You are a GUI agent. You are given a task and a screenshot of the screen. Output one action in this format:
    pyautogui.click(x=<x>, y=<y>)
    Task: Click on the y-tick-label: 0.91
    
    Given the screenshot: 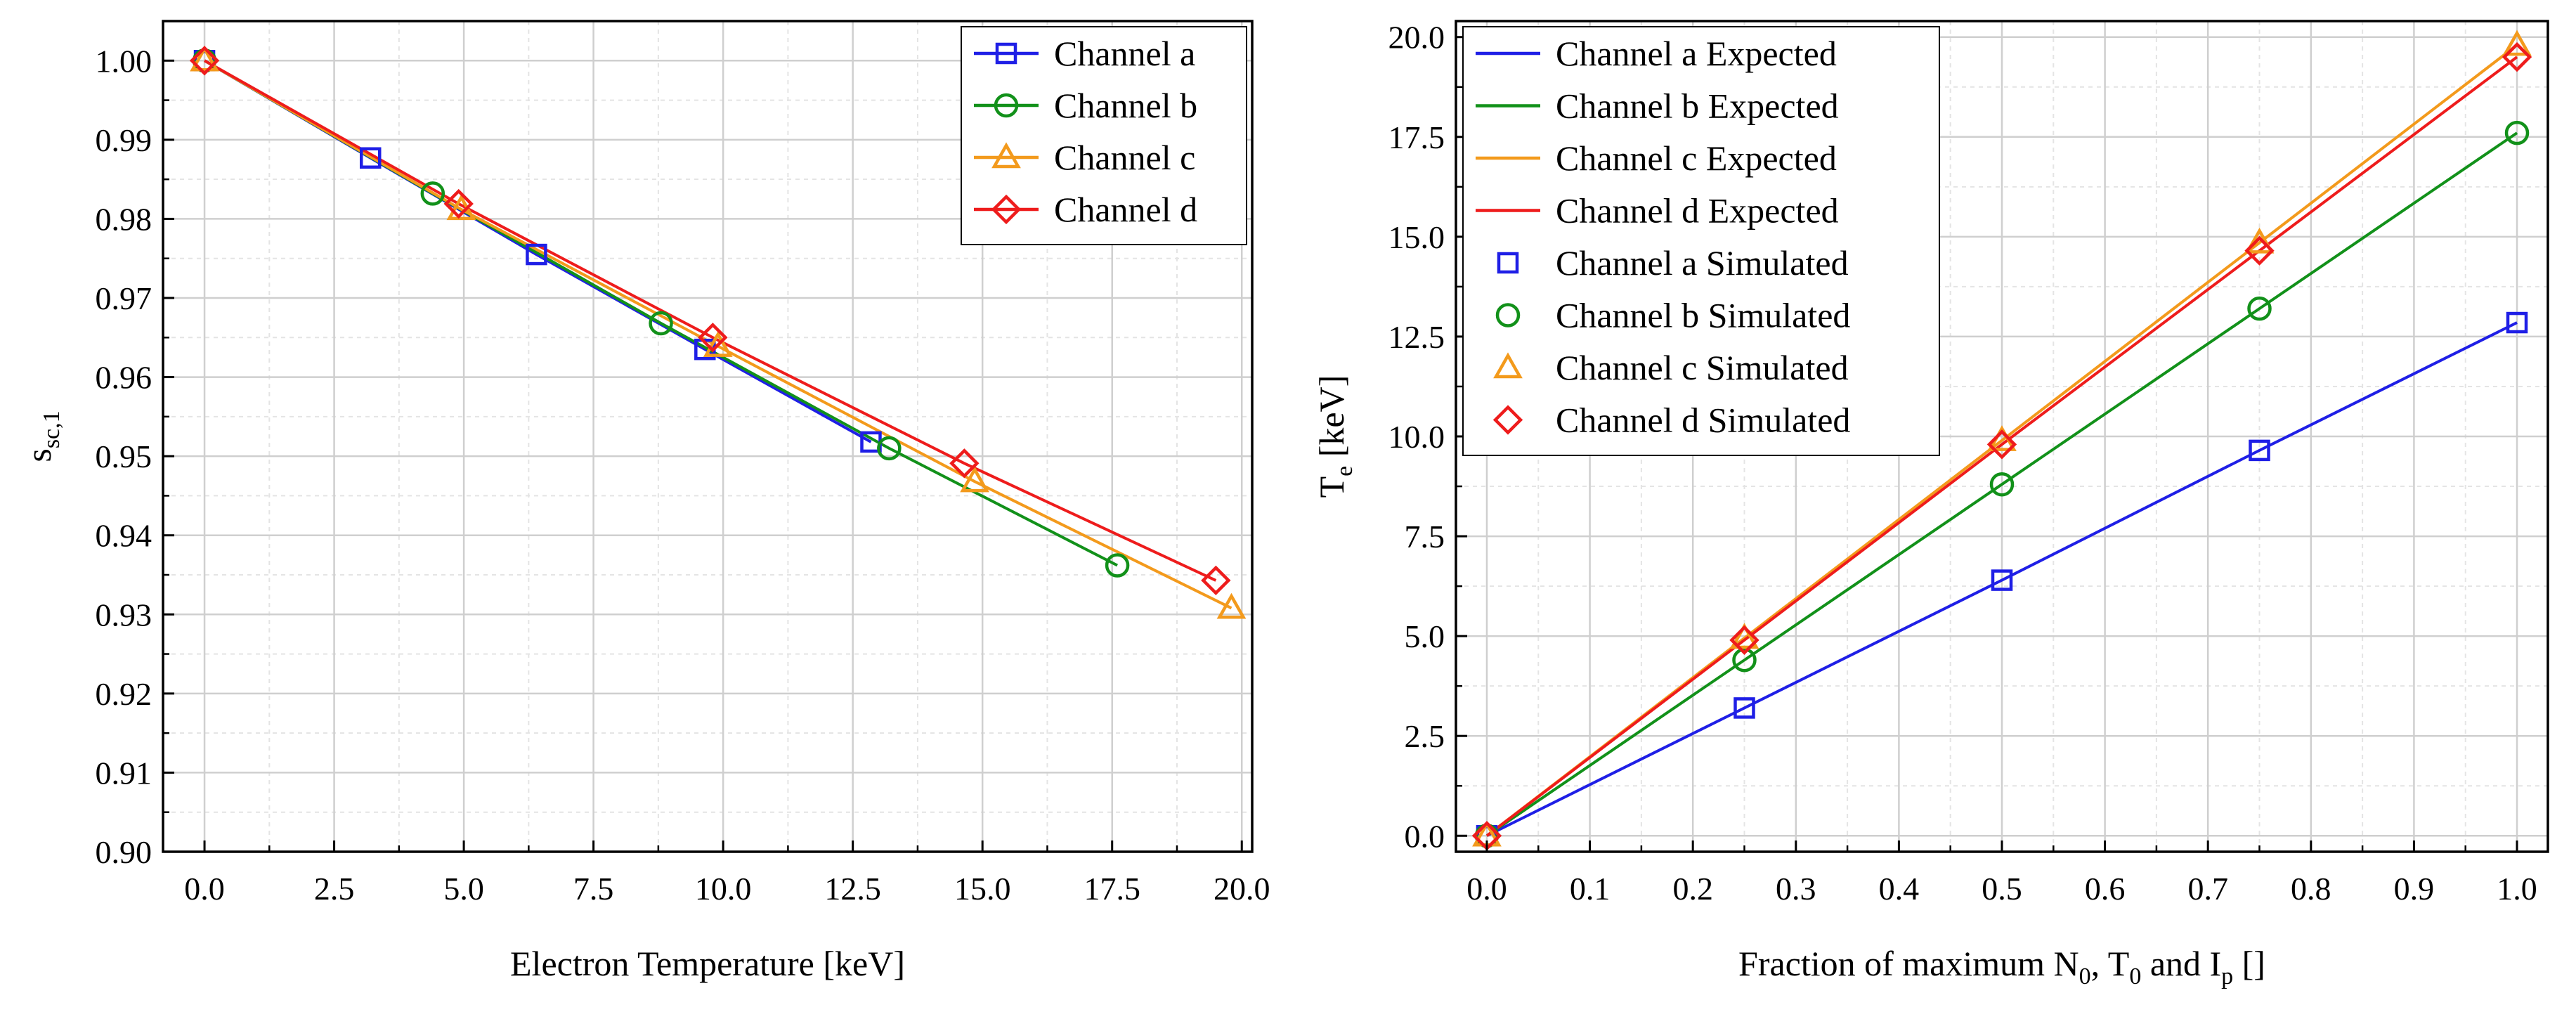 What is the action you would take?
    pyautogui.click(x=124, y=773)
    